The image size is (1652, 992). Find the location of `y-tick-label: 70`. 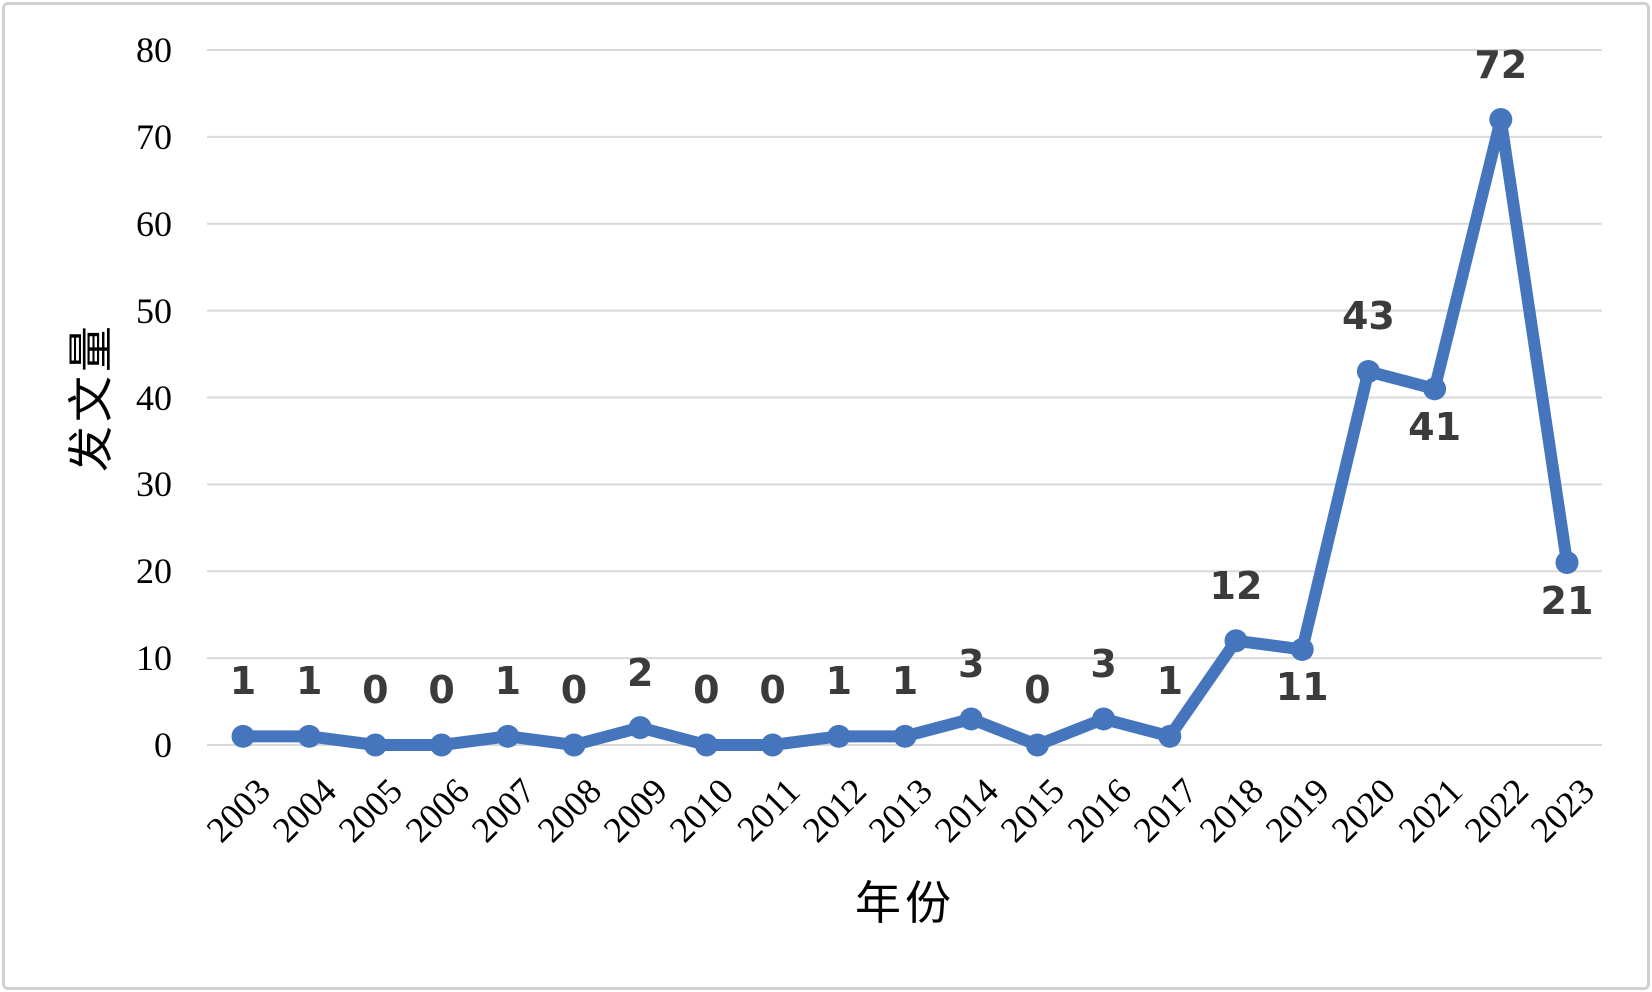

y-tick-label: 70 is located at coordinates (154, 136).